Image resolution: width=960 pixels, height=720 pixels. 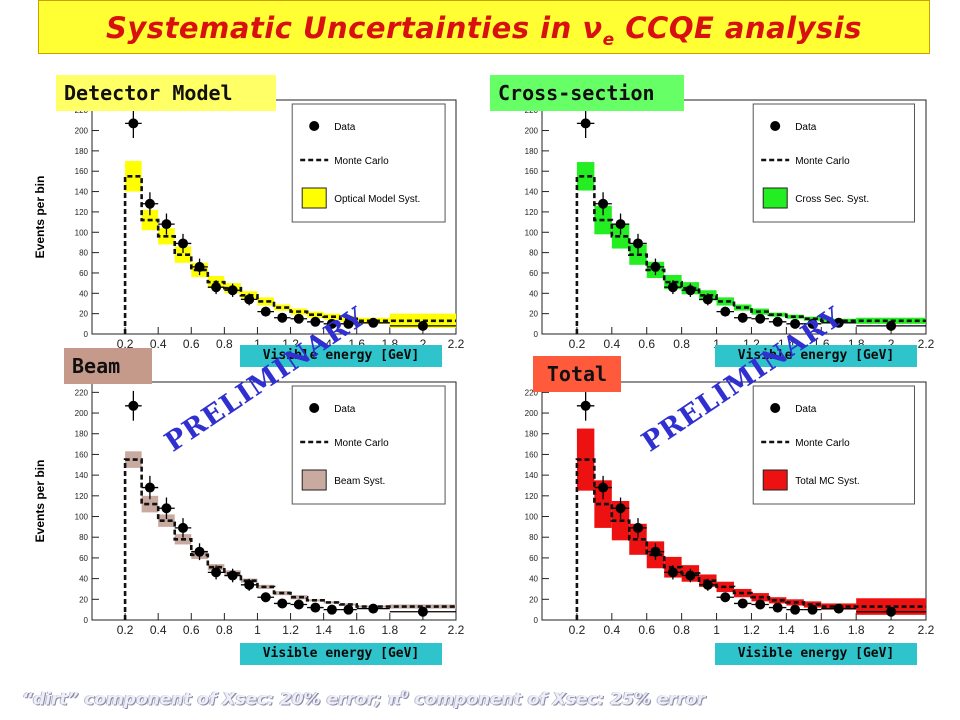 What do you see at coordinates (341, 654) in the screenshot?
I see `beam-xlabel: Visible energy [GeV]` at bounding box center [341, 654].